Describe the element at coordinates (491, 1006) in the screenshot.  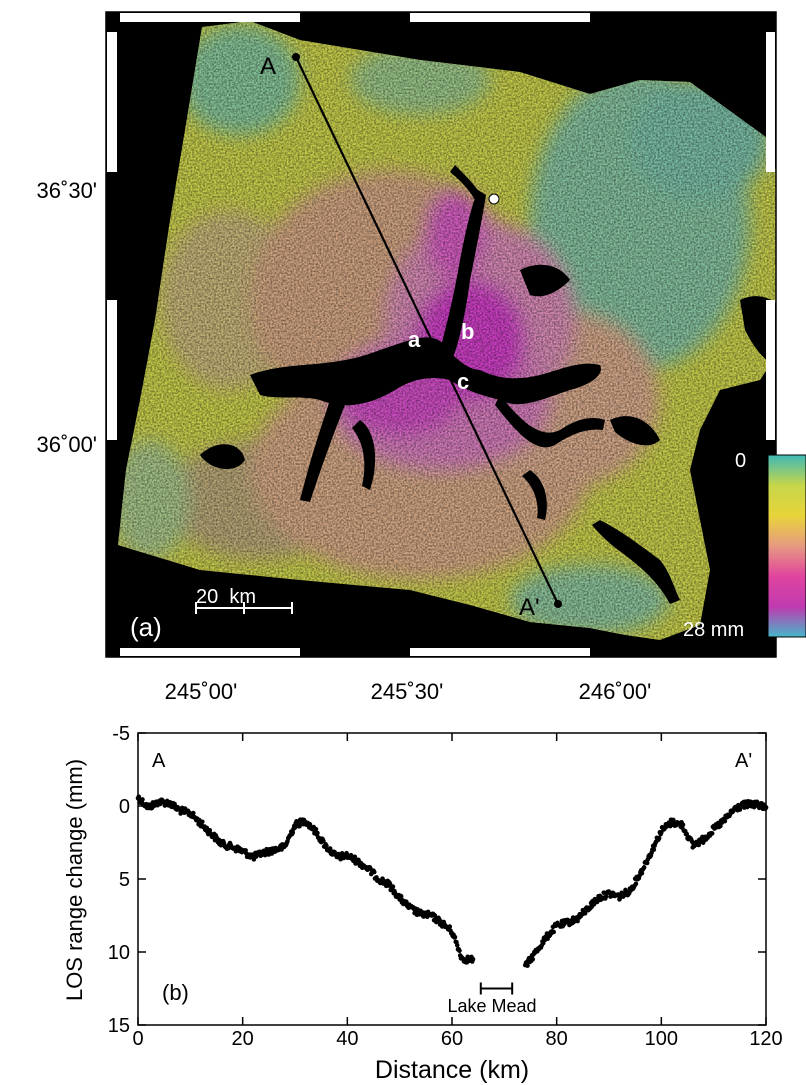
I see `lake-mead-label: Lake Mead` at that location.